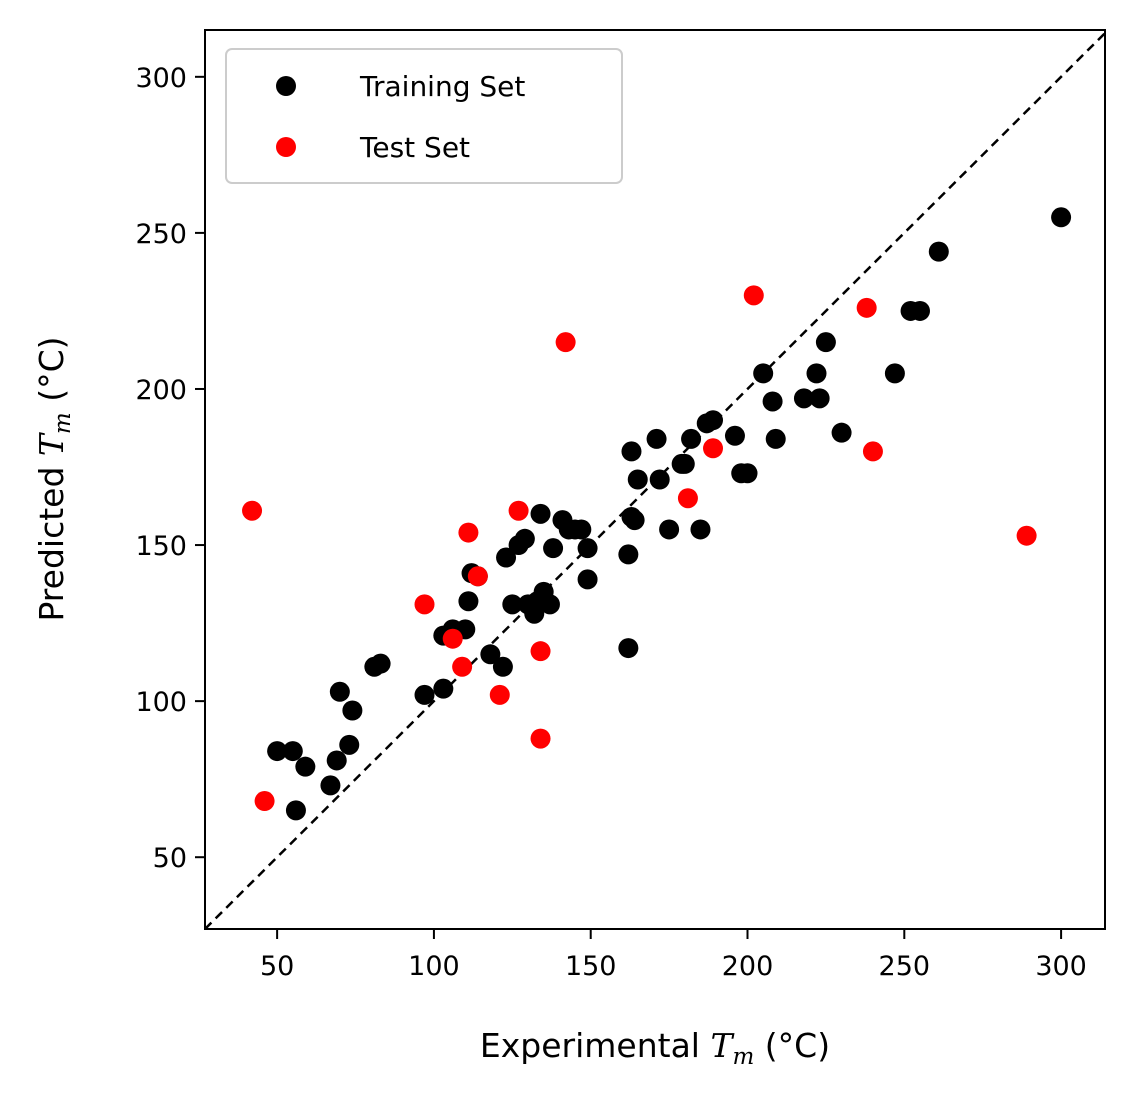 The image size is (1135, 1097). Describe the element at coordinates (655, 1048) in the screenshot. I see `x-axis-label: Experimental Tm (°C)` at that location.